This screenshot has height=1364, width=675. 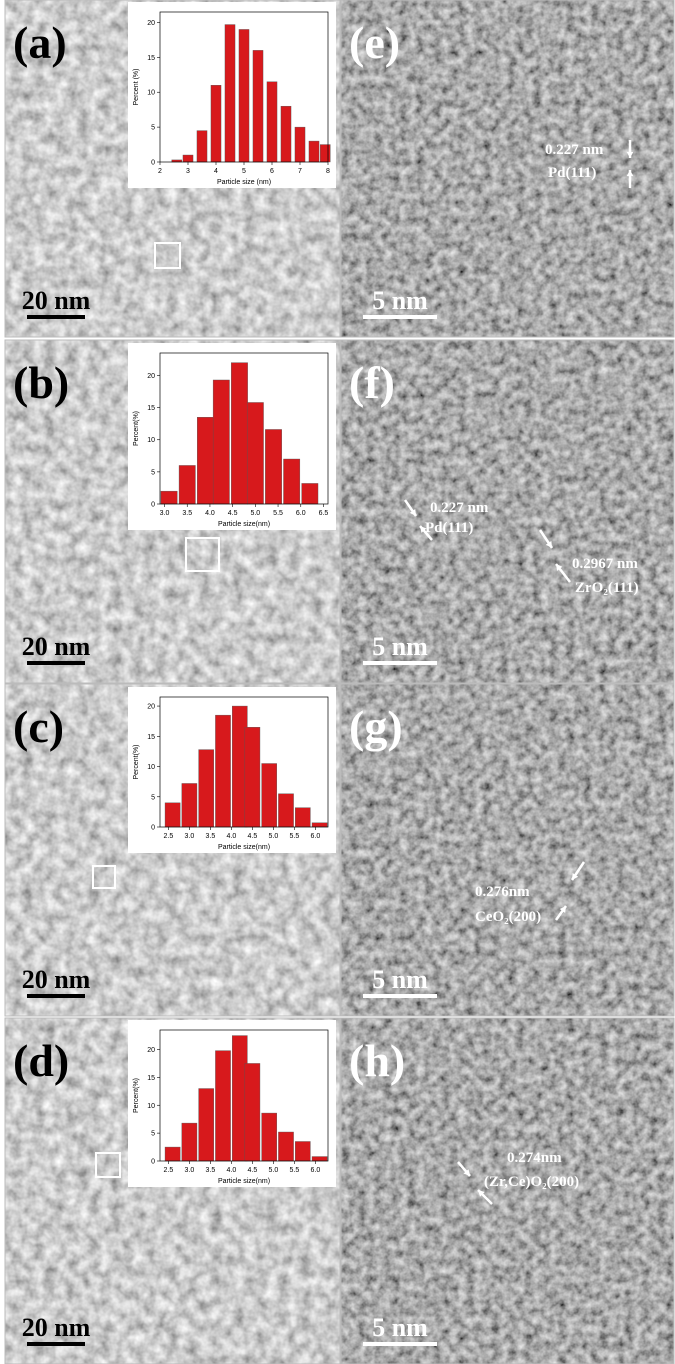 I want to click on x-tick-label: 6, so click(x=272, y=171).